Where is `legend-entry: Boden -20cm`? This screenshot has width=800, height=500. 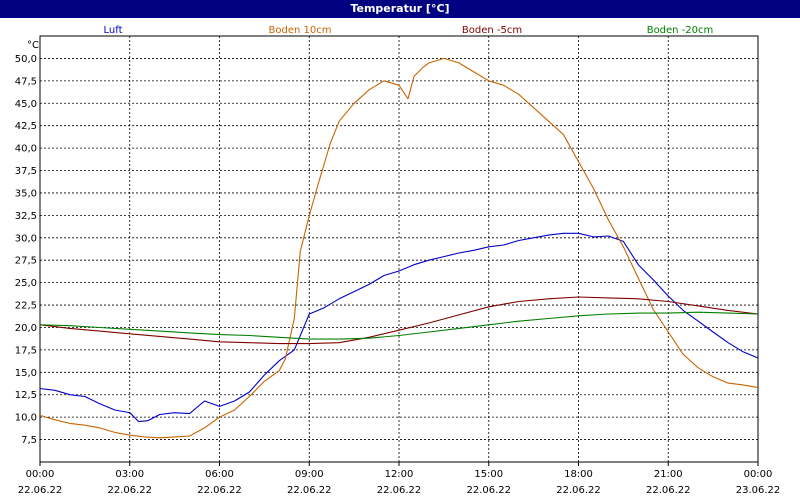 legend-entry: Boden -20cm is located at coordinates (680, 30).